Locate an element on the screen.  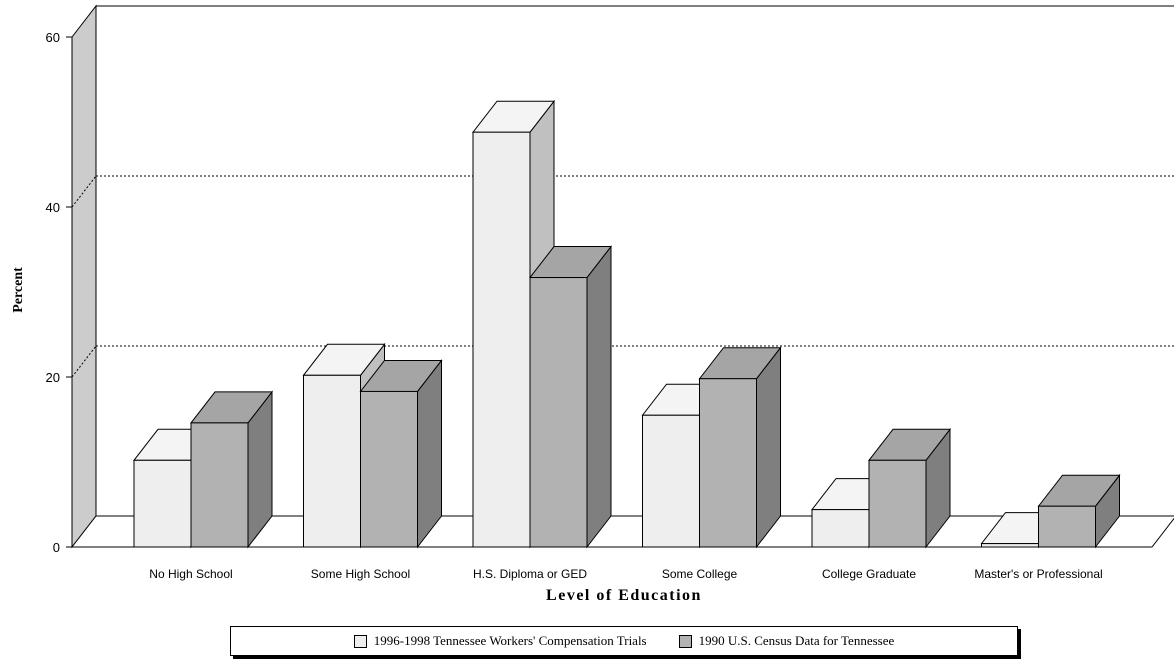
y-tick-label: 40 is located at coordinates (53, 207).